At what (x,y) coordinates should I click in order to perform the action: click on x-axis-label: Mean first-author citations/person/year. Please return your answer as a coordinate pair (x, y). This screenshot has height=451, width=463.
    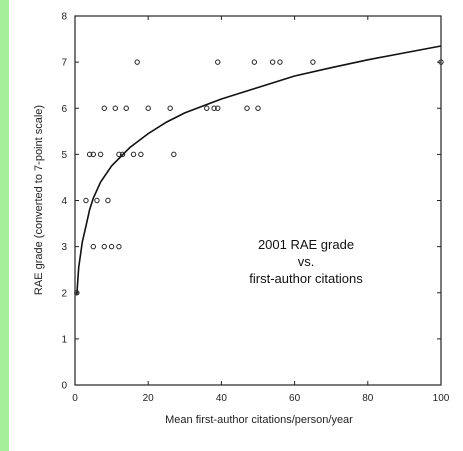
    Looking at the image, I should click on (259, 420).